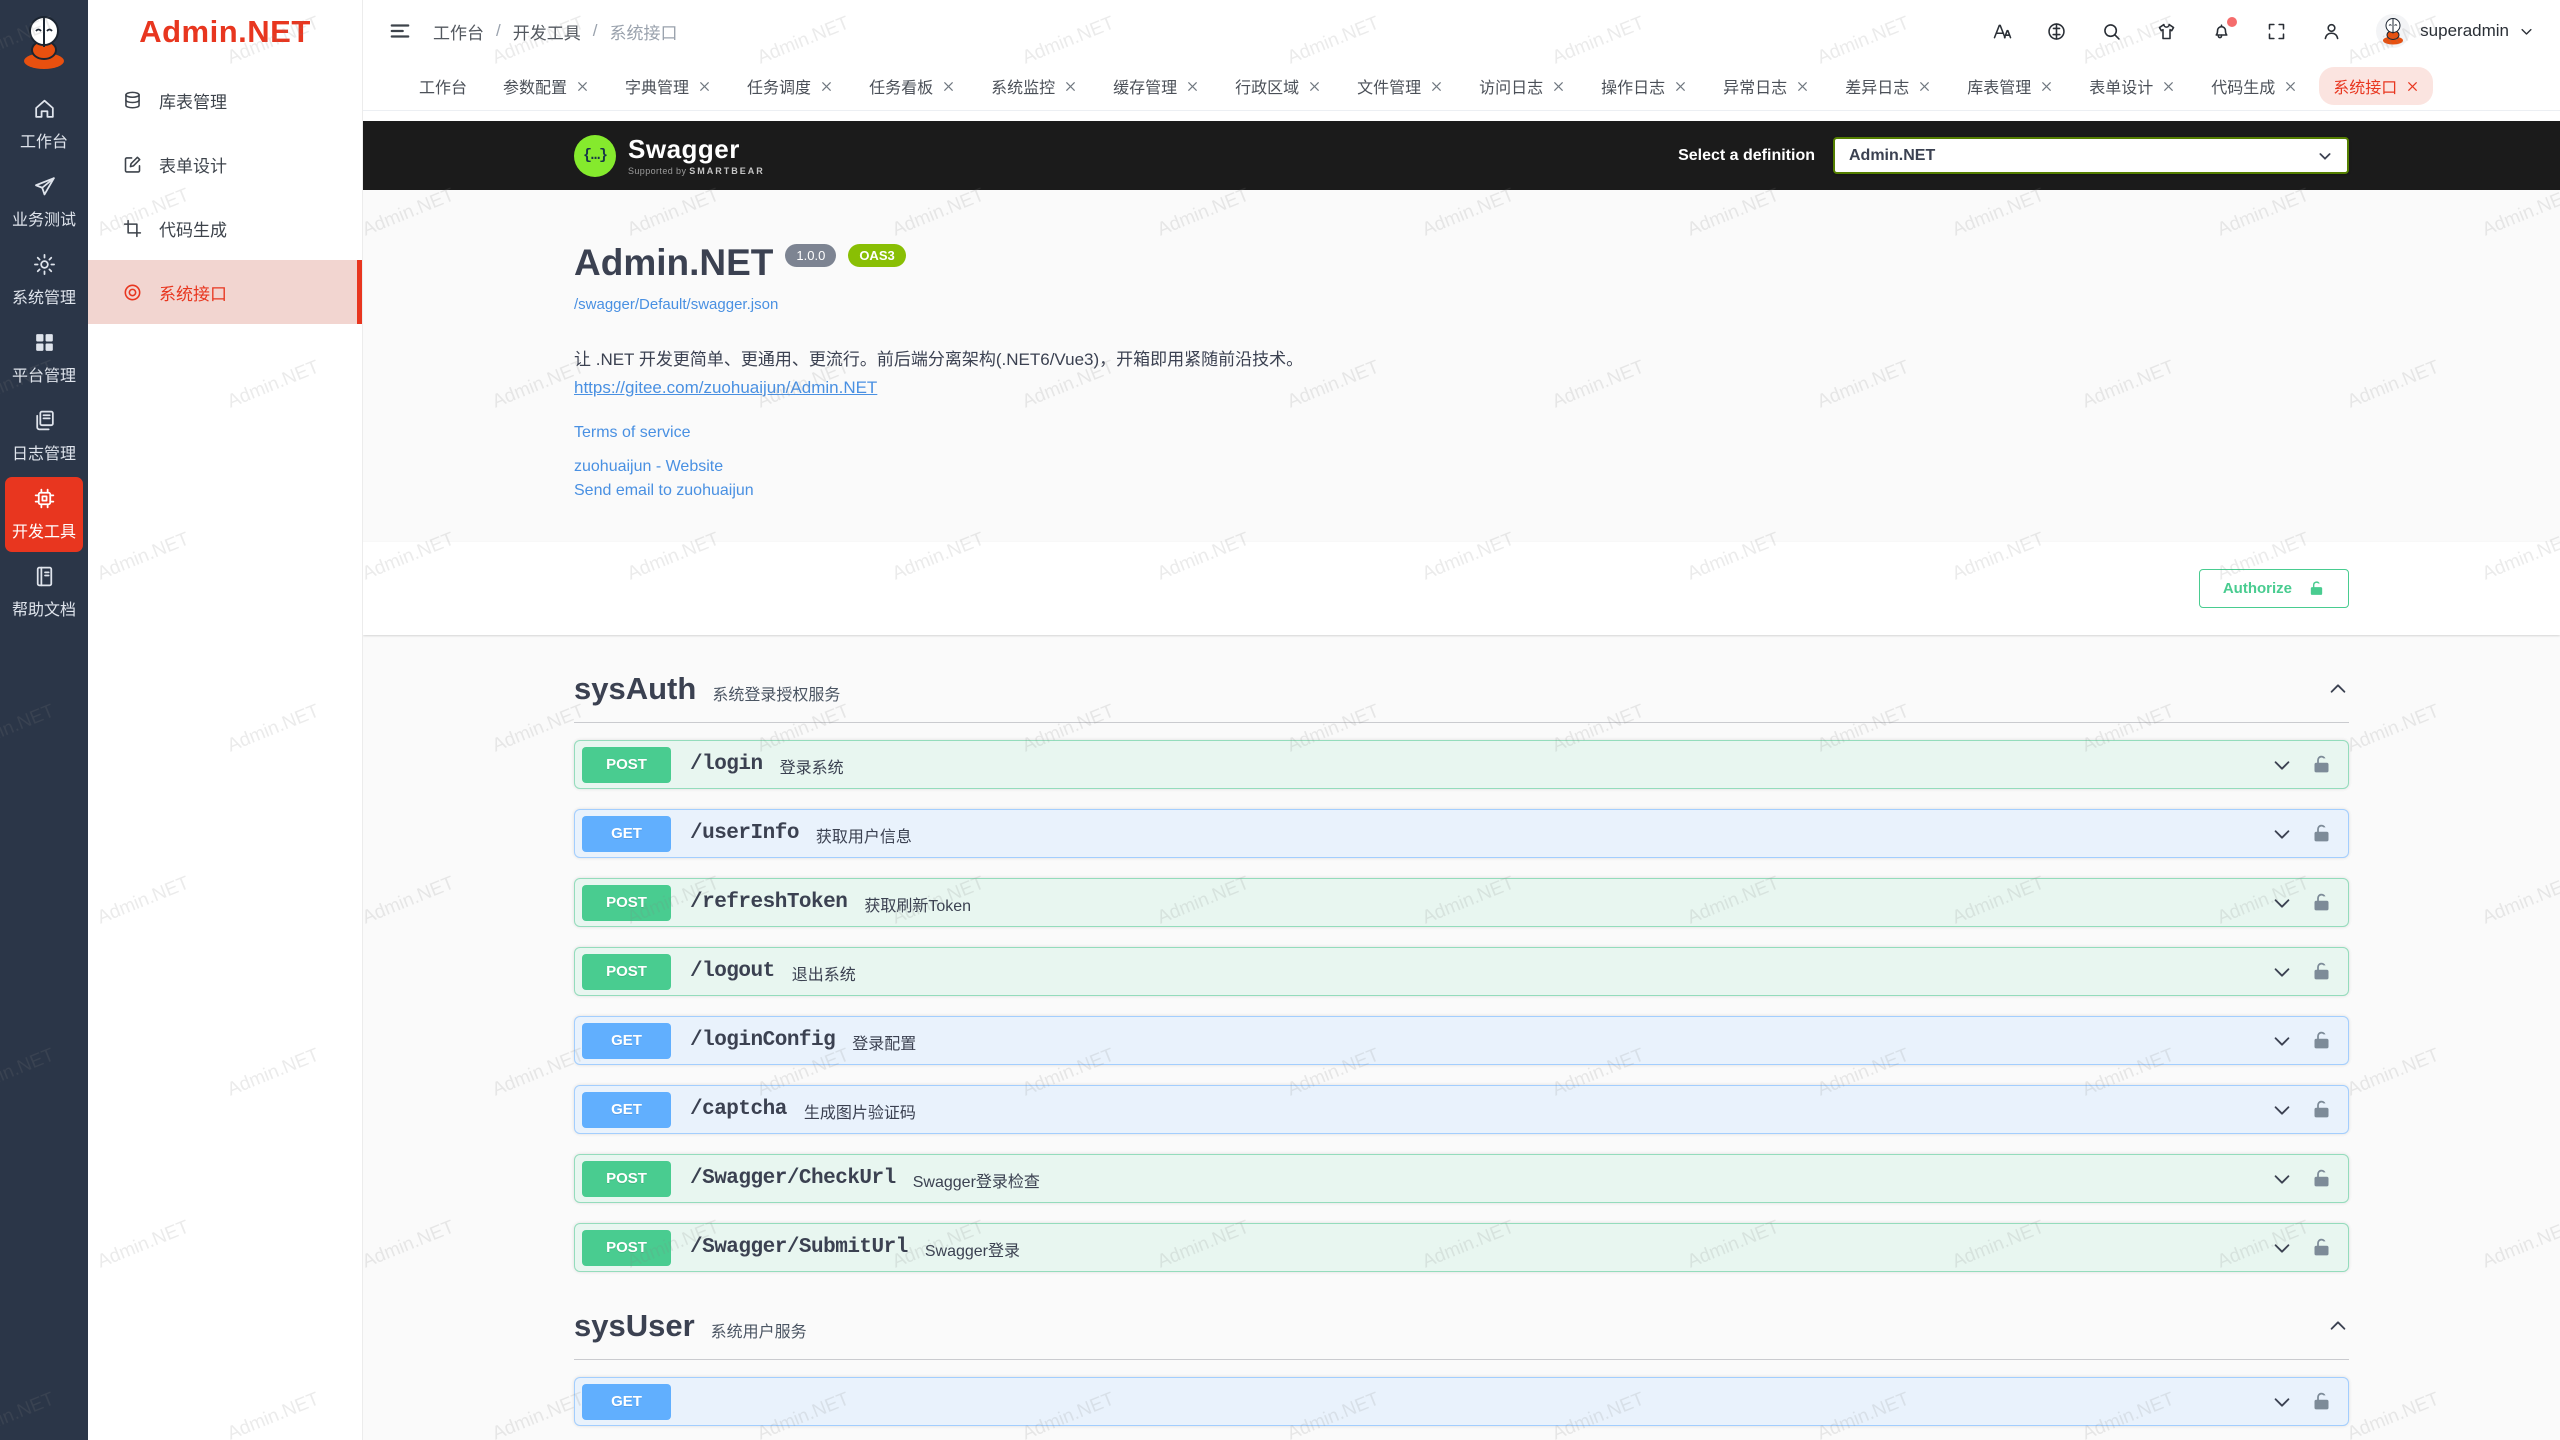 The width and height of the screenshot is (2560, 1440). What do you see at coordinates (2224, 29) in the screenshot?
I see `bell-icon` at bounding box center [2224, 29].